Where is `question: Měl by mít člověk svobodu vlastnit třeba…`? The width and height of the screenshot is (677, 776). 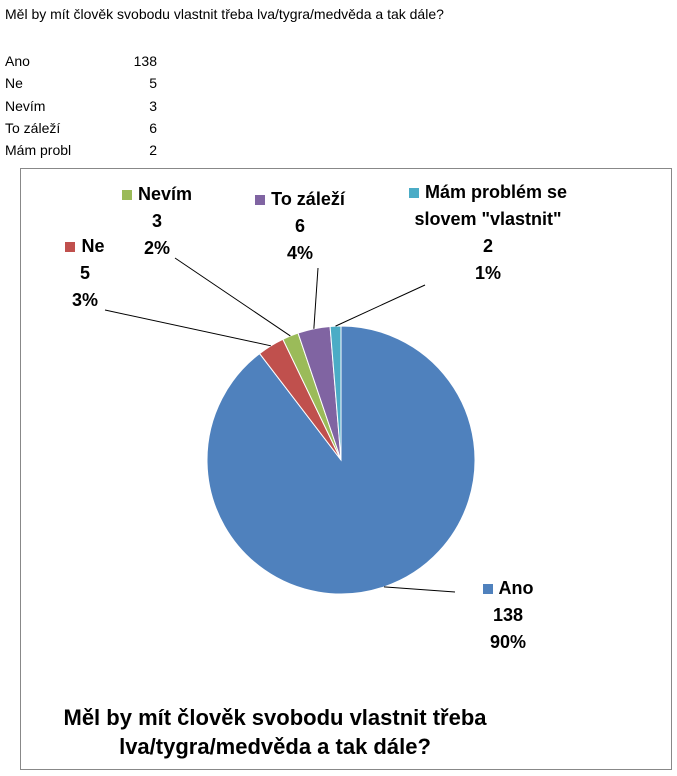 question: Měl by mít člověk svobodu vlastnit třeba… is located at coordinates (224, 14).